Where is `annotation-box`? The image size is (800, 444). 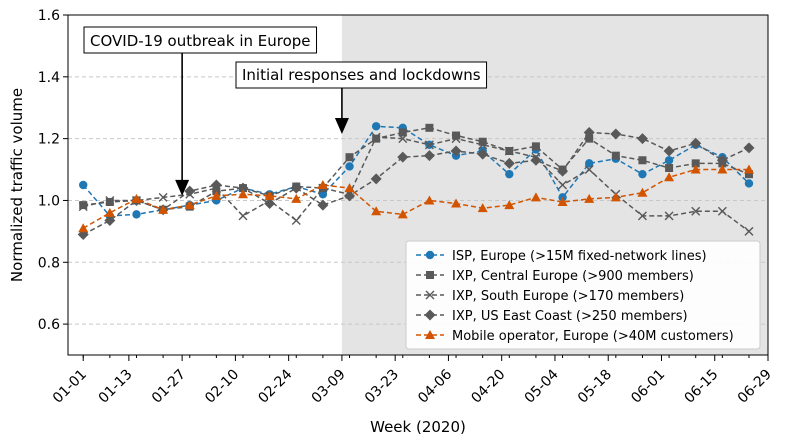 annotation-box is located at coordinates (200, 40).